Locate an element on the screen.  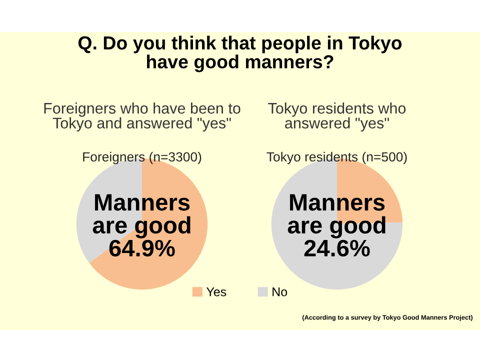
text: Manners are good 64.9% is located at coordinates (141, 225).